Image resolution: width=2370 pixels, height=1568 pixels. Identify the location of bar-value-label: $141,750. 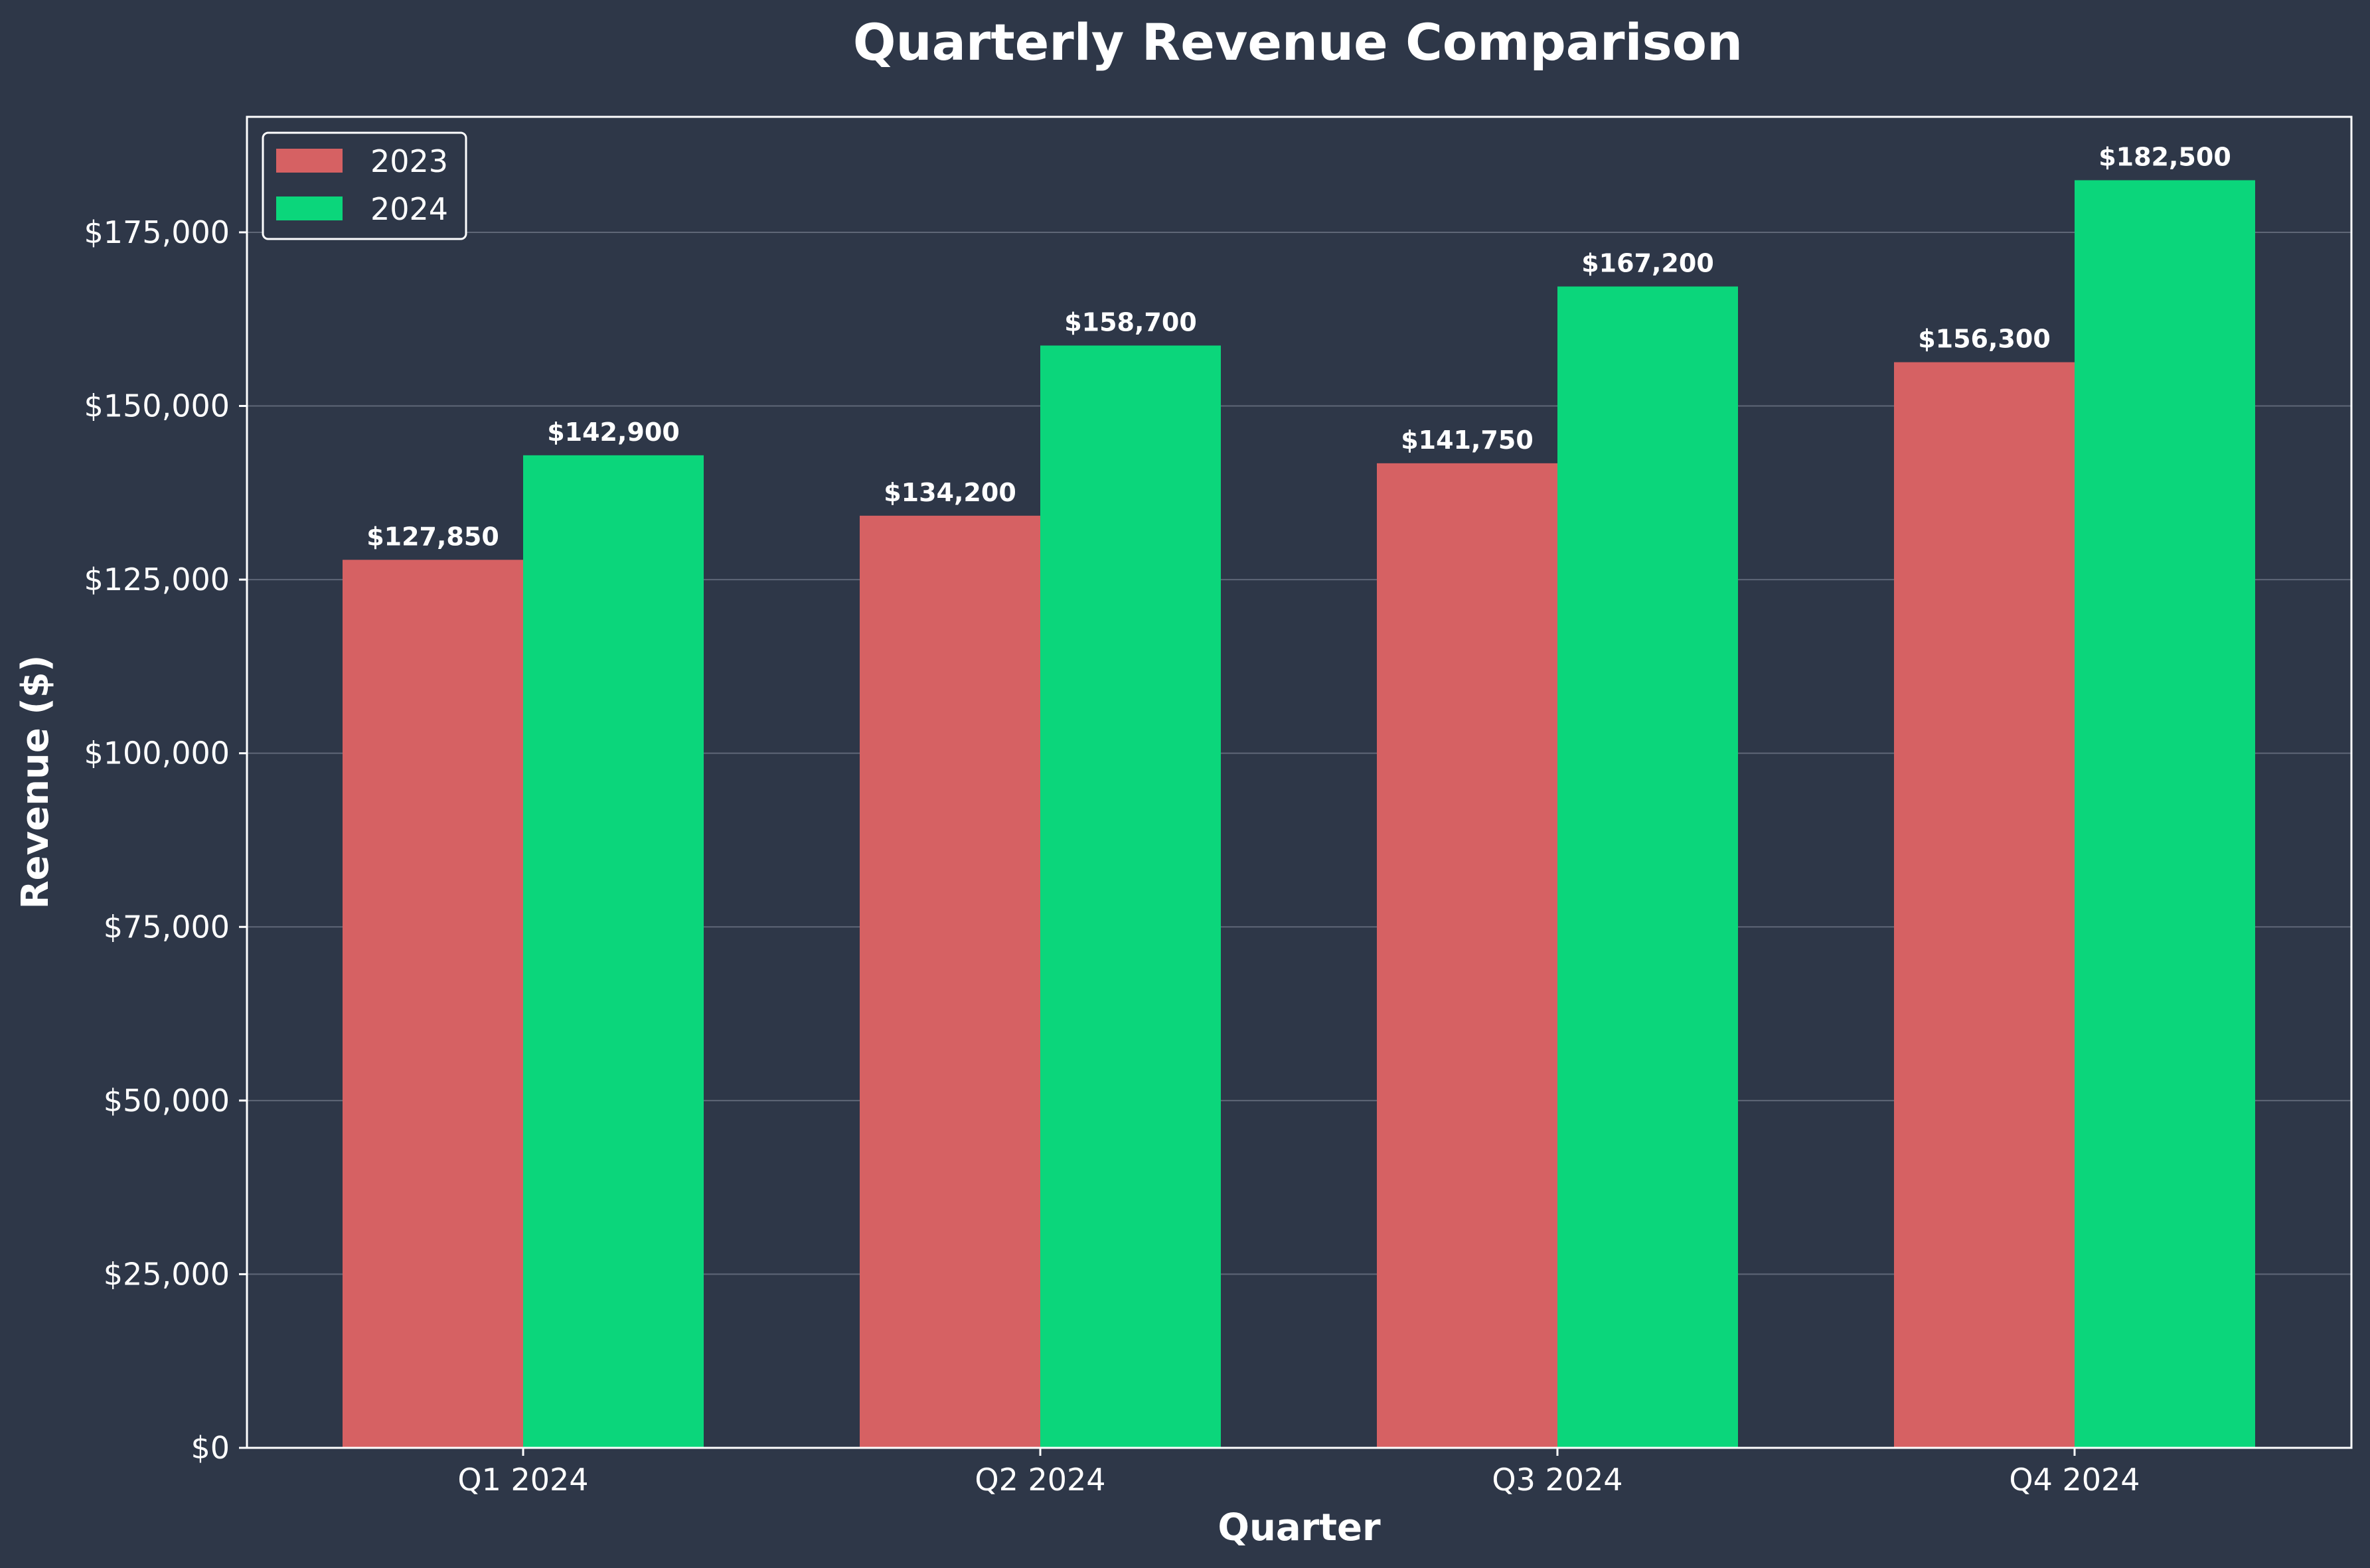
(1467, 441).